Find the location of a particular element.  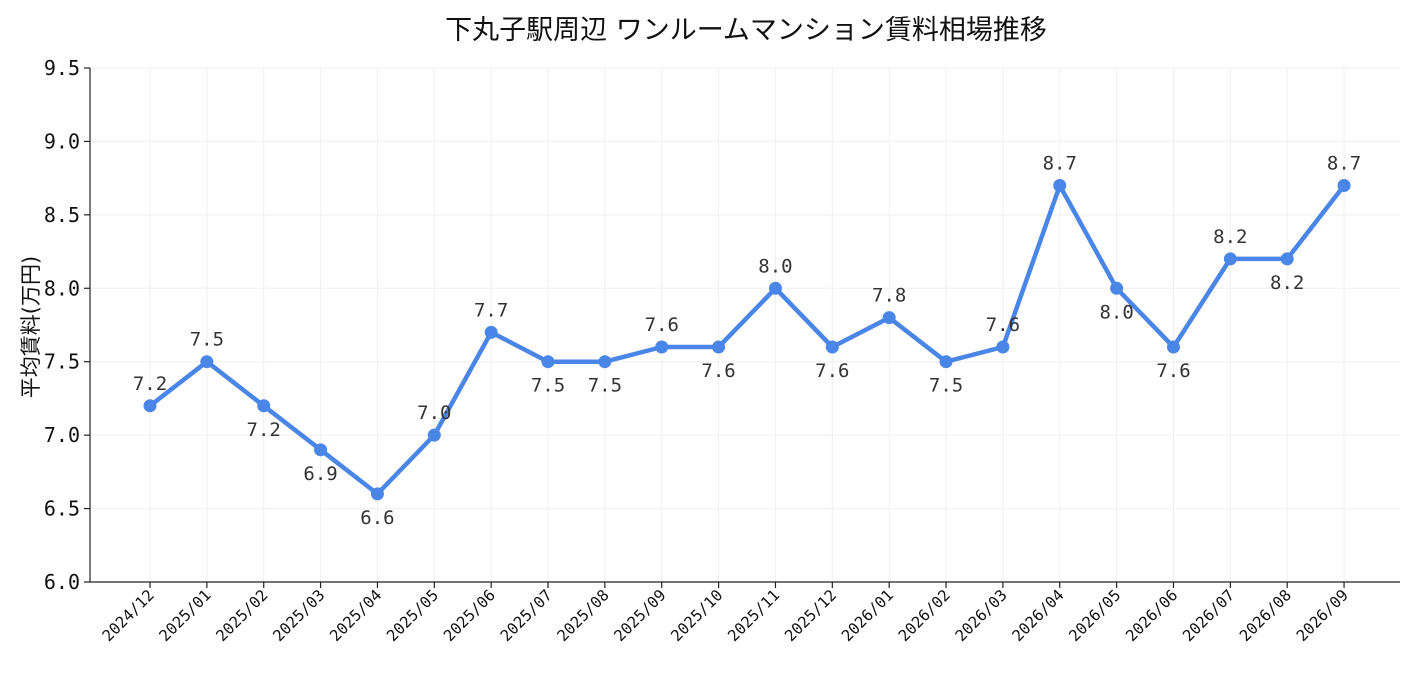

x-tick-label: 2025/07 is located at coordinates (526, 615).